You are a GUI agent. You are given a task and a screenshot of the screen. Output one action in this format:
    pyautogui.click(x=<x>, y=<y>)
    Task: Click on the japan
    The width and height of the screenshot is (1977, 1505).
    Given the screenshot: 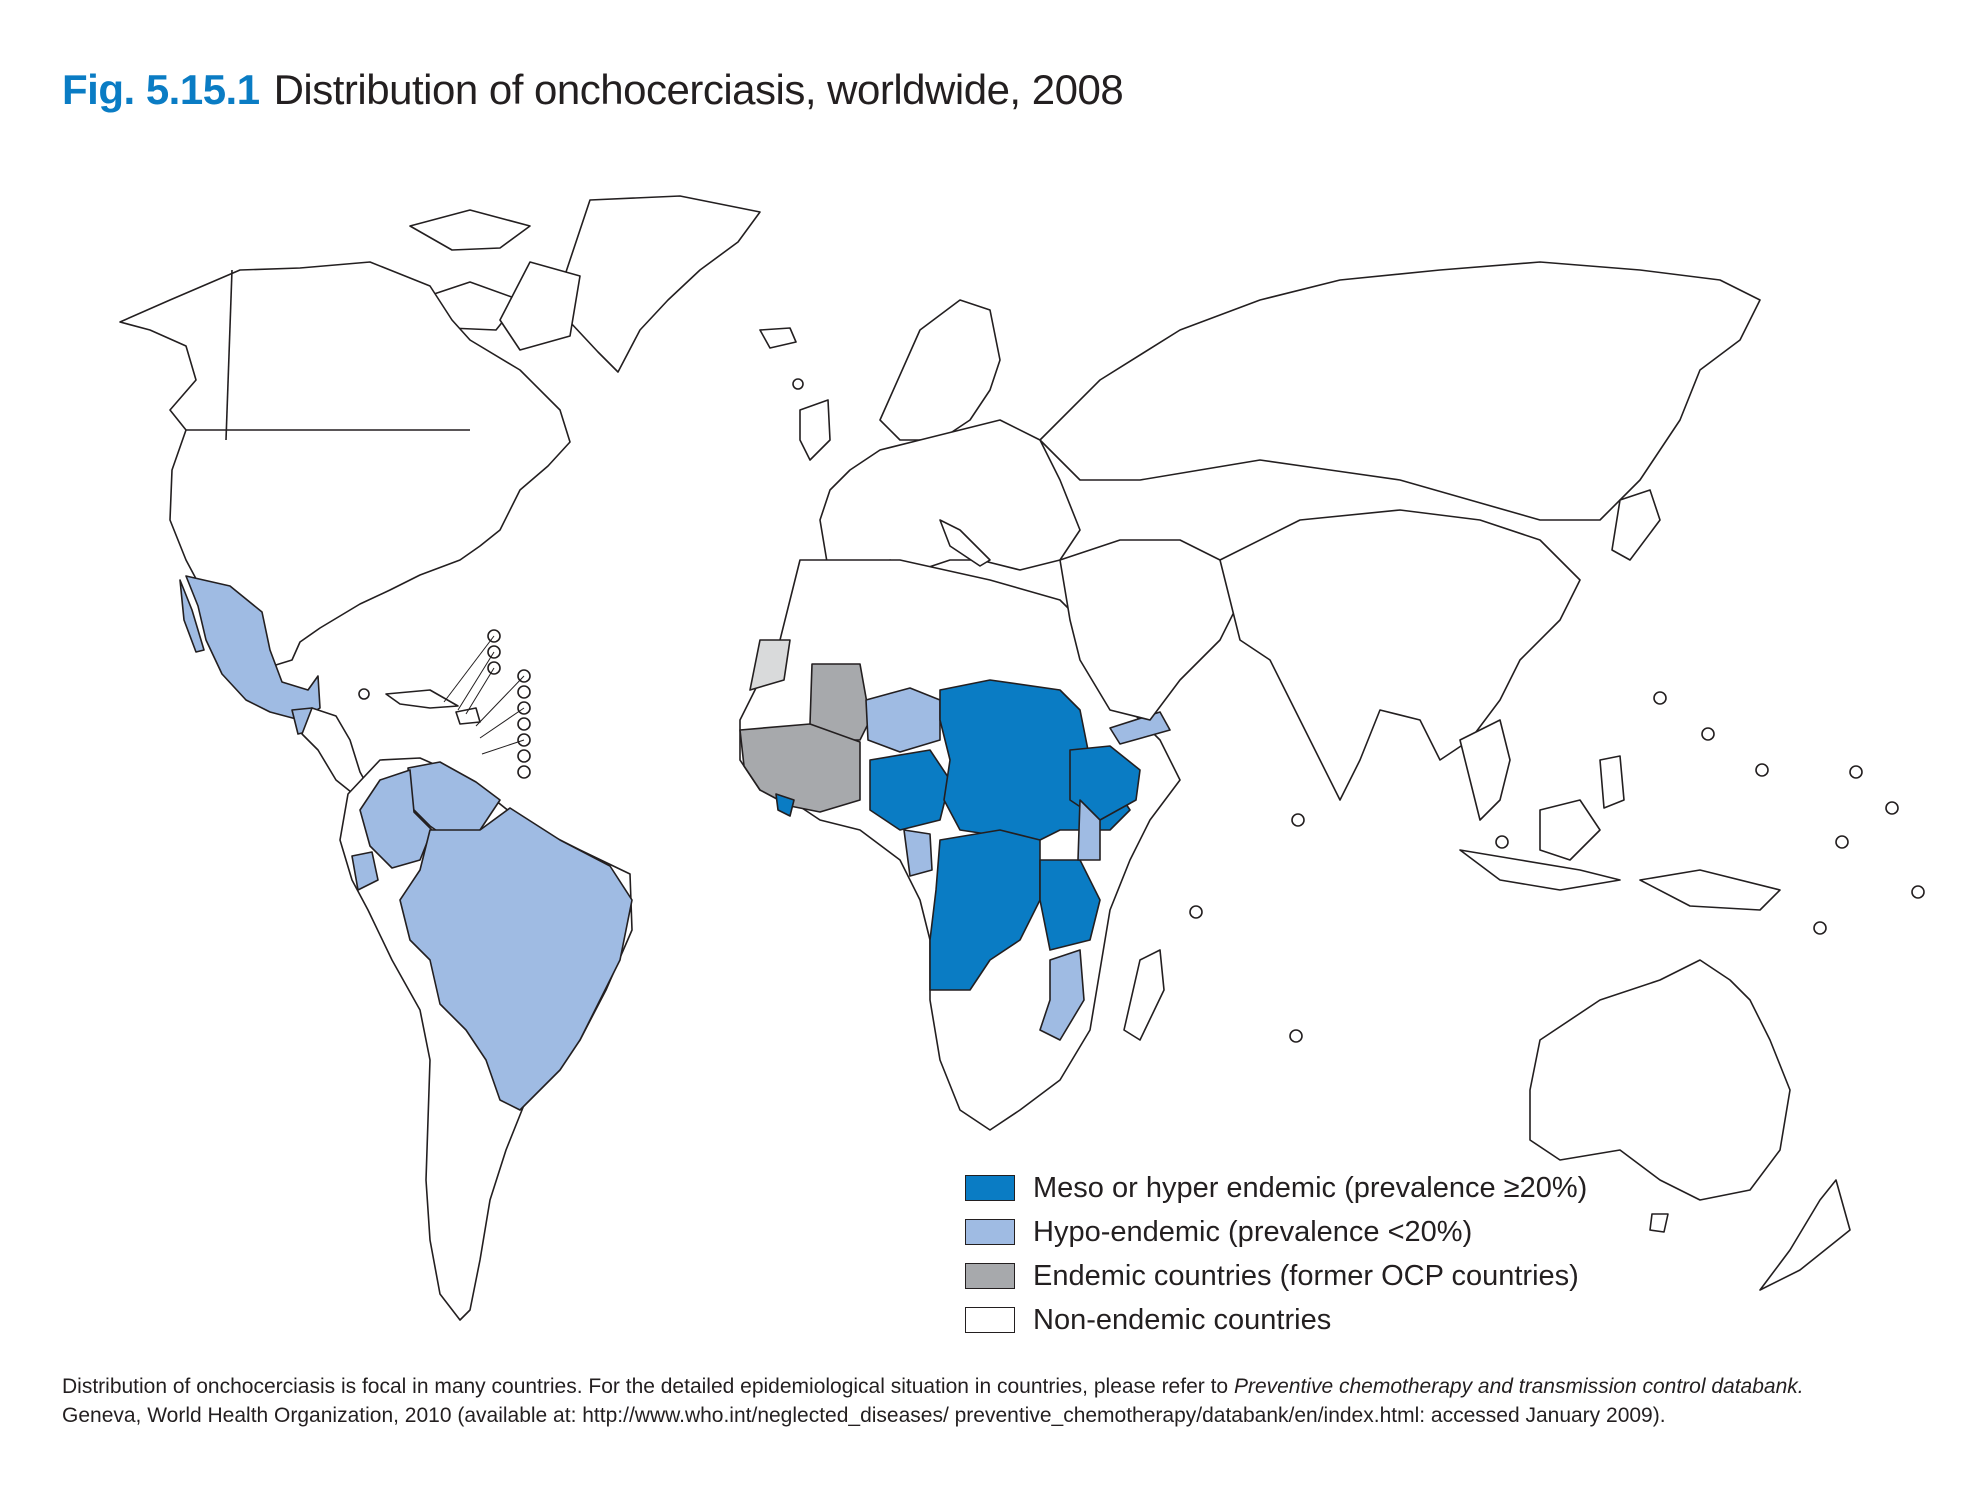 What is the action you would take?
    pyautogui.click(x=1636, y=525)
    